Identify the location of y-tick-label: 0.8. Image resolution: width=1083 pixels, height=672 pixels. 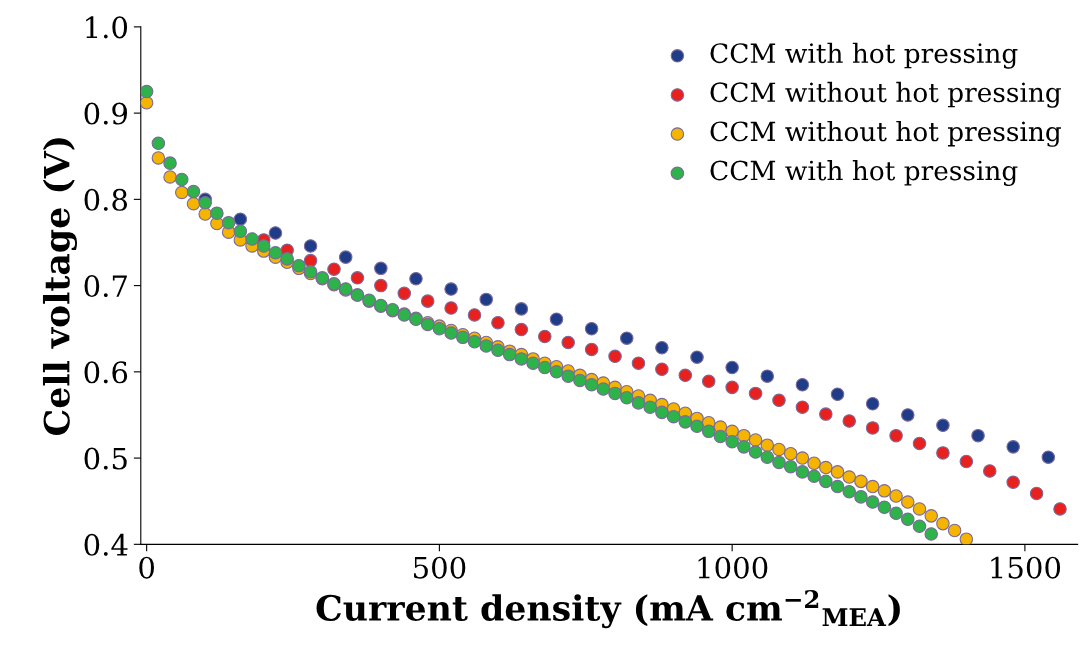
(106, 199).